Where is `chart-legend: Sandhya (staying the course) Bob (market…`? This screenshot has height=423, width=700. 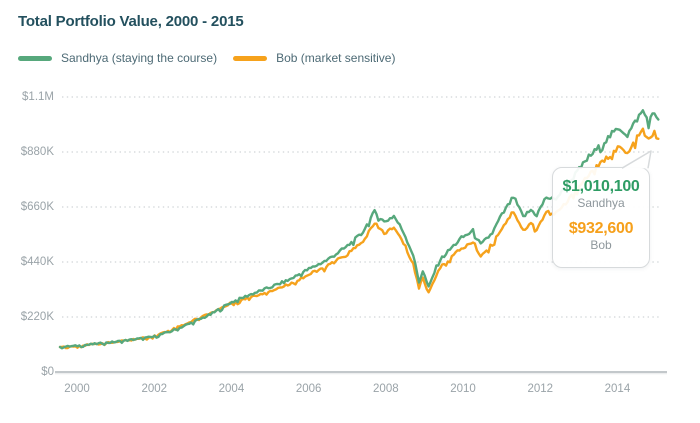 chart-legend: Sandhya (staying the course) Bob (market… is located at coordinates (206, 58).